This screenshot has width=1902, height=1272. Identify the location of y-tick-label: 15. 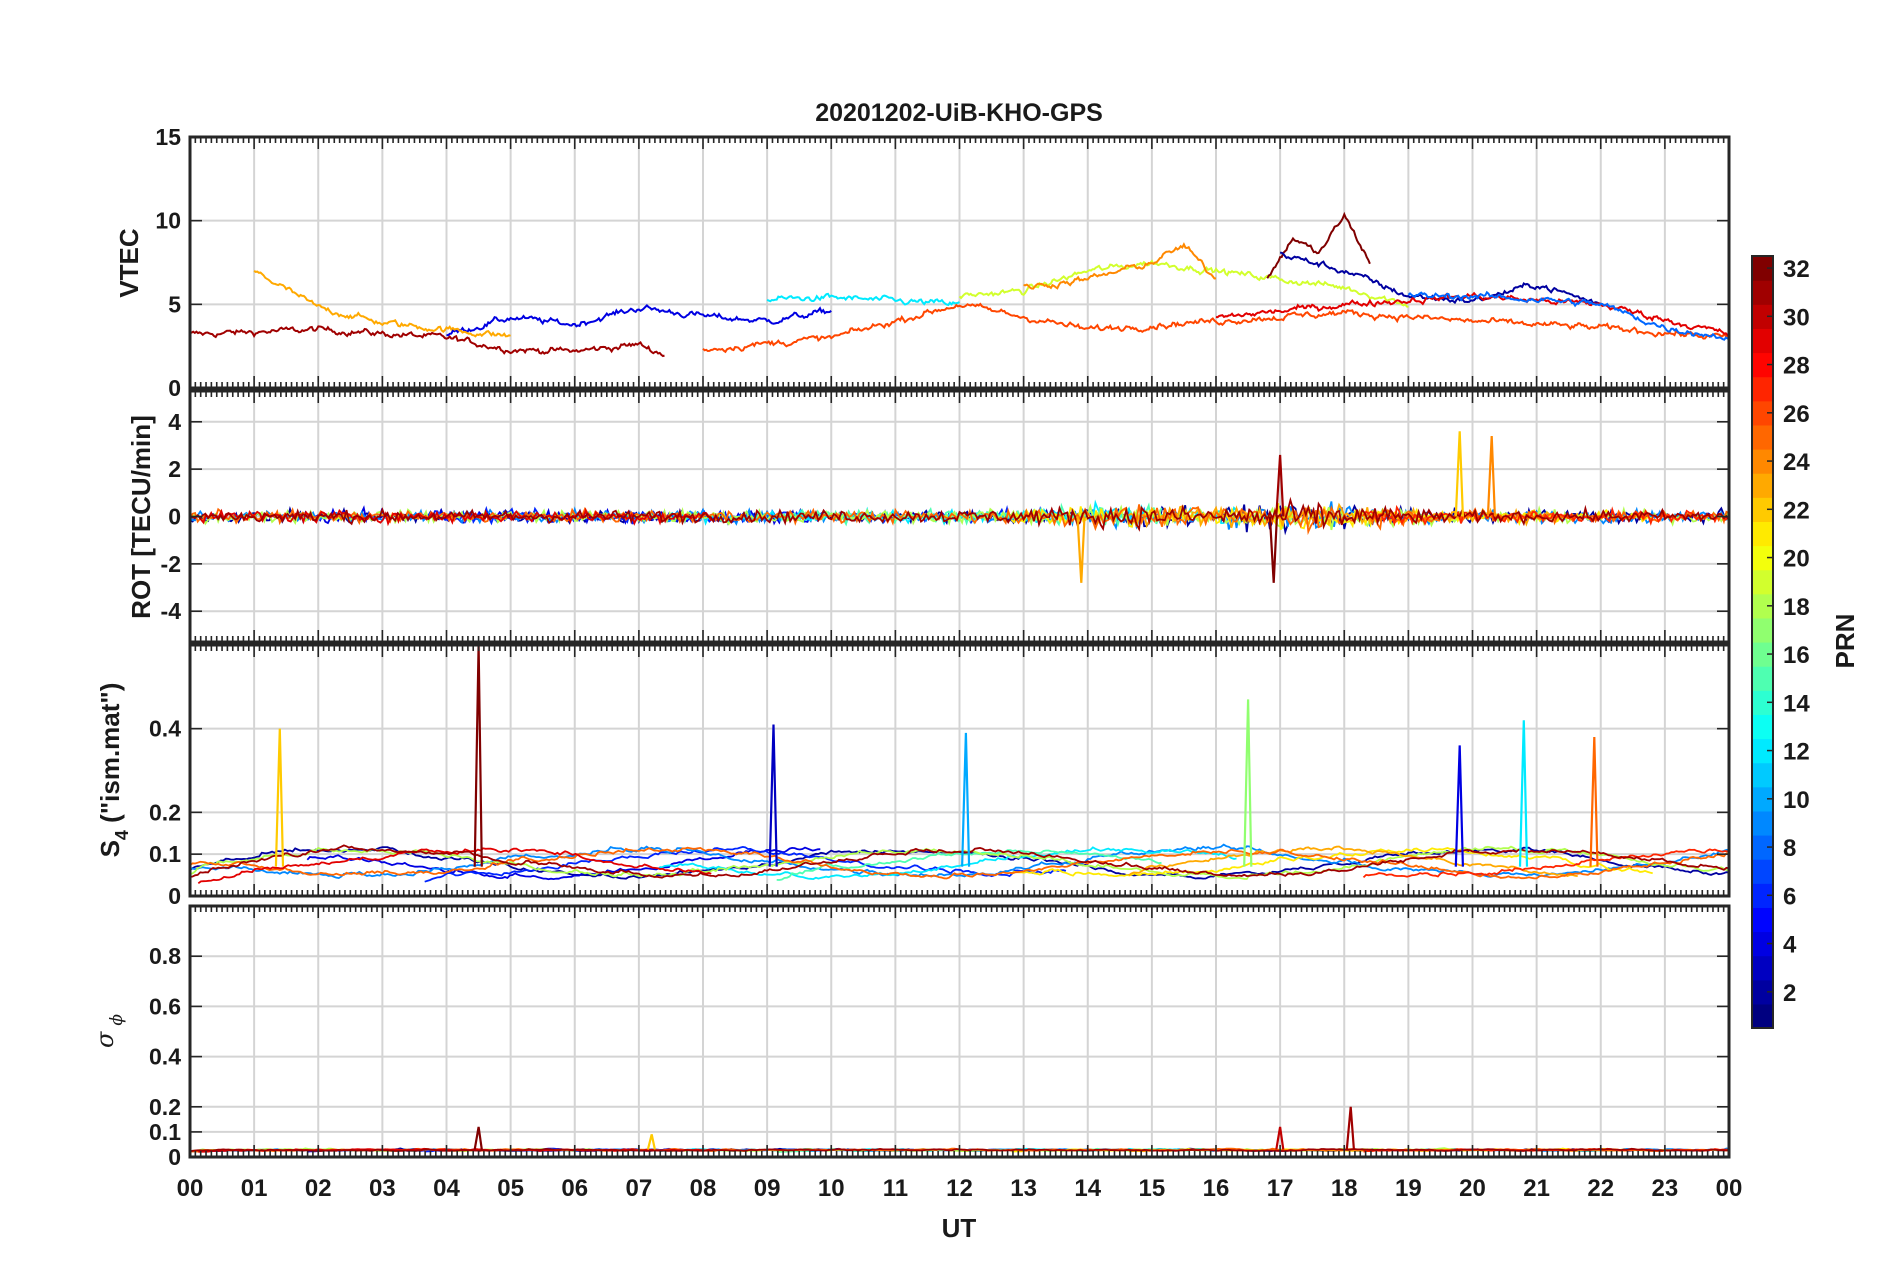
(168, 137).